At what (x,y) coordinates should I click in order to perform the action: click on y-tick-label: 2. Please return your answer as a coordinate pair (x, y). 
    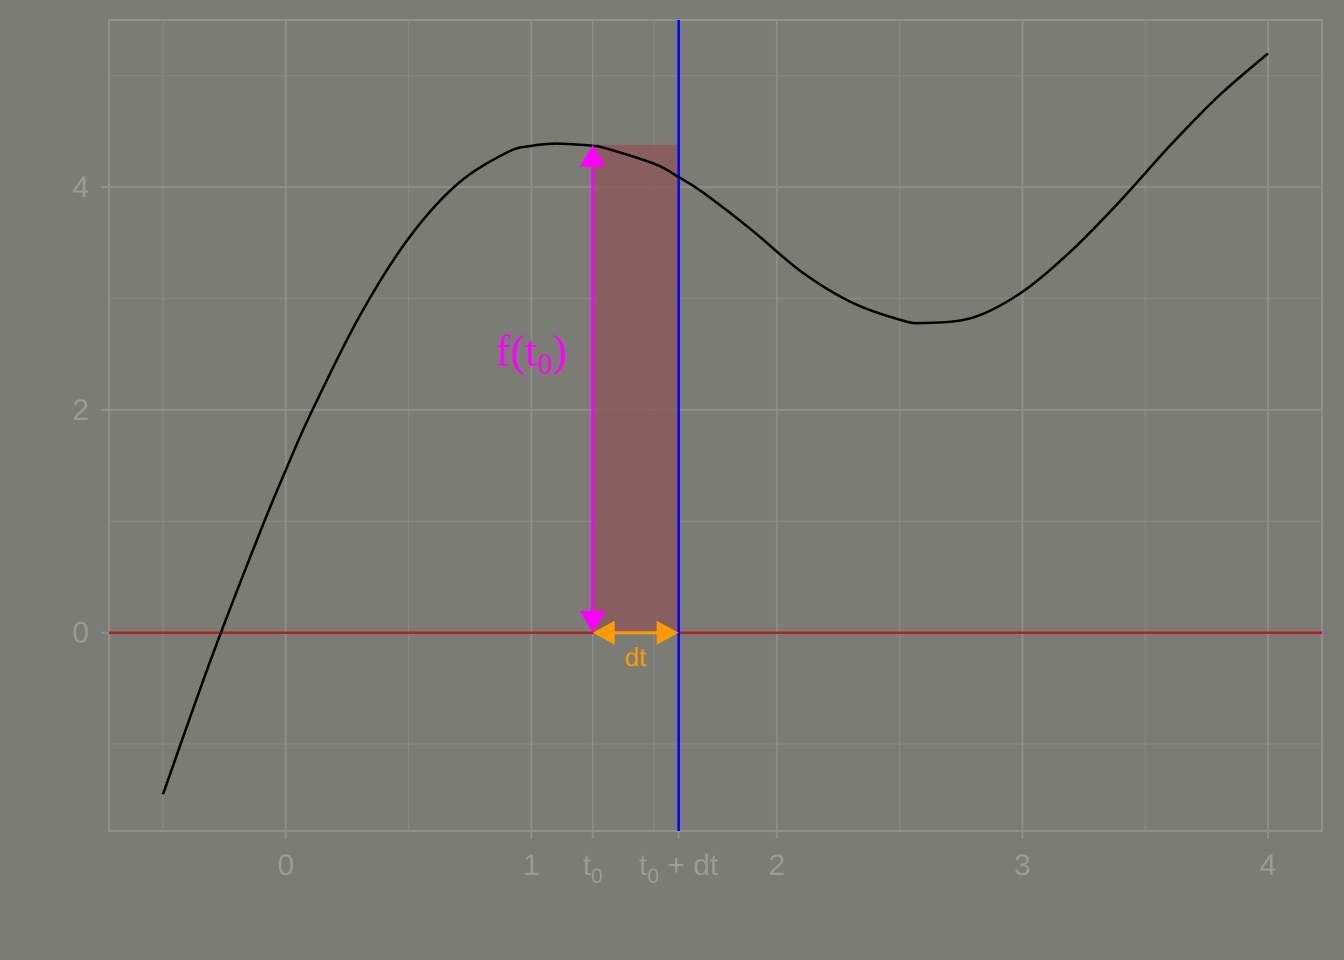
    Looking at the image, I should click on (80, 410).